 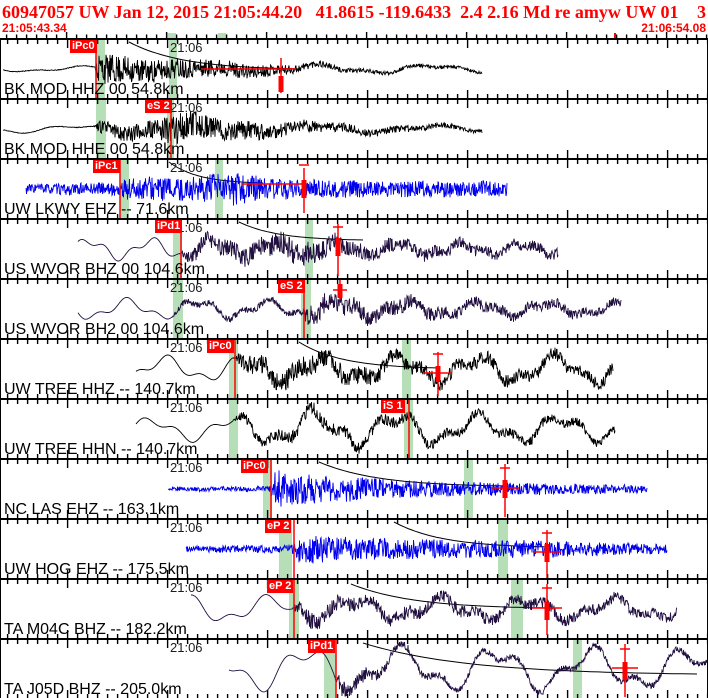 What do you see at coordinates (101, 449) in the screenshot?
I see `station-channel-label: UW TREE HHN -- 140.7km` at bounding box center [101, 449].